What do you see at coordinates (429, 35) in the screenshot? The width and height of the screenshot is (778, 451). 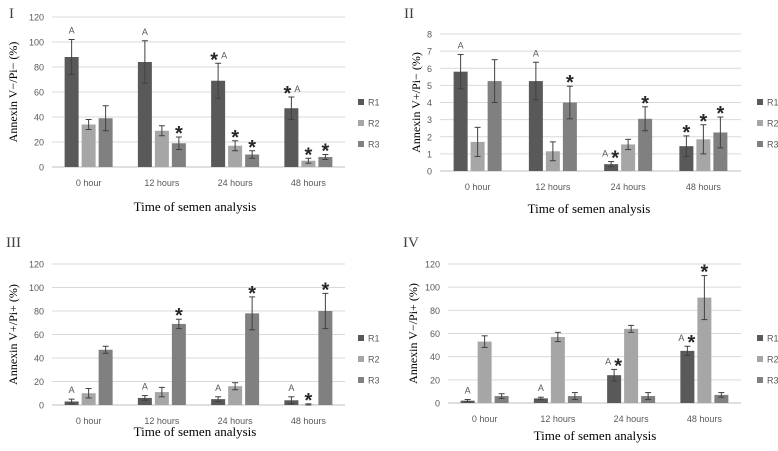 I see `y-tick-label: 8` at bounding box center [429, 35].